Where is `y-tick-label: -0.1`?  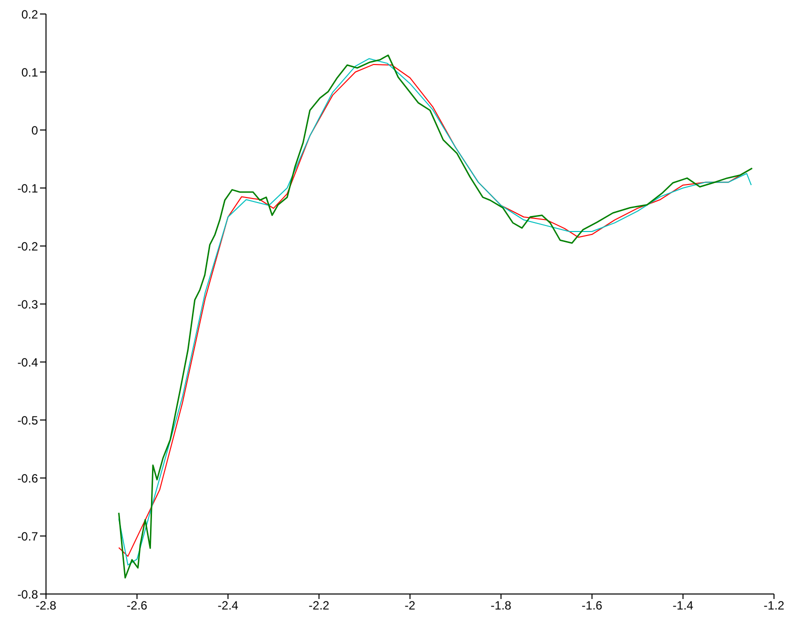
y-tick-label: -0.1 is located at coordinates (27, 188).